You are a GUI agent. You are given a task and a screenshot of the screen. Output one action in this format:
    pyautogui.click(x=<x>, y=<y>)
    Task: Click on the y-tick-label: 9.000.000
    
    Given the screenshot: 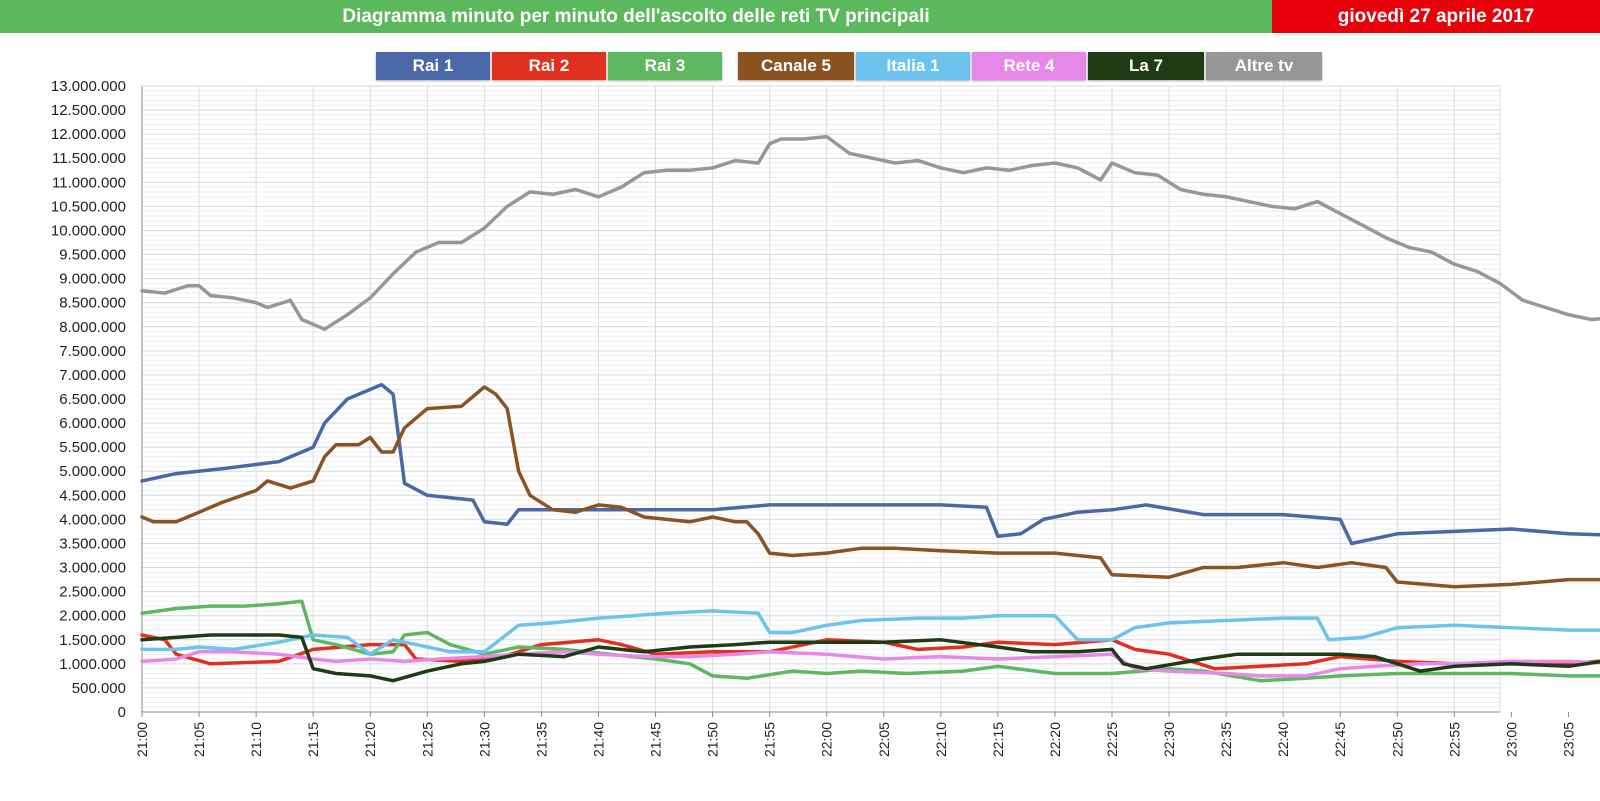 What is the action you would take?
    pyautogui.click(x=92, y=279)
    